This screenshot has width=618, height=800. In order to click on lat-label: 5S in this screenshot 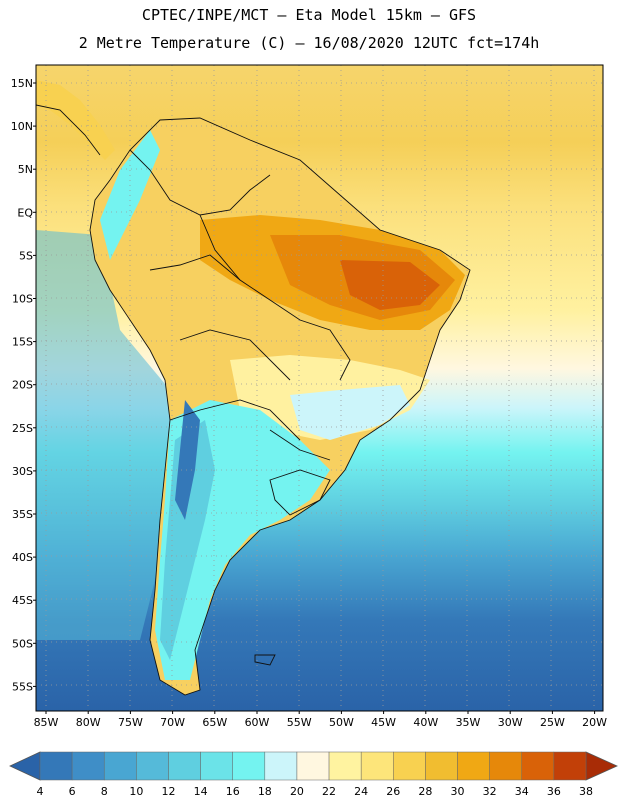, I will do `click(26, 255)`.